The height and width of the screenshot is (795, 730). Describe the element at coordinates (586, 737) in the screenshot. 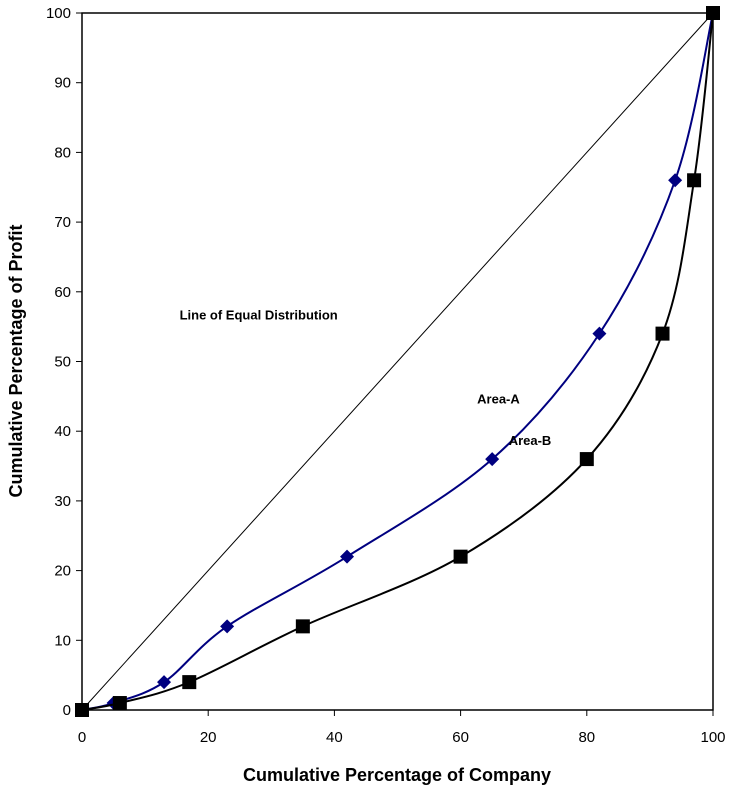

I see `x-tick-label: 80` at that location.